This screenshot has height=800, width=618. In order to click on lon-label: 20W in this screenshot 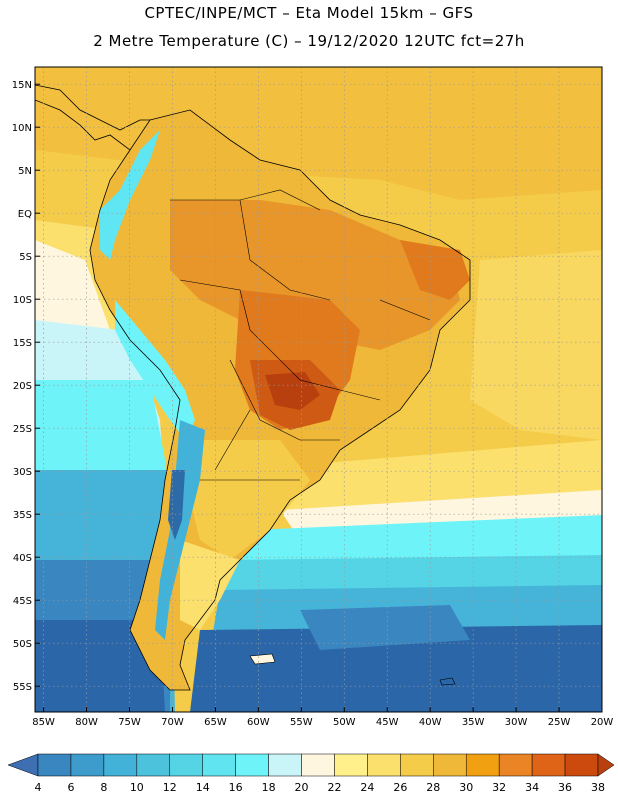, I will do `click(602, 722)`.